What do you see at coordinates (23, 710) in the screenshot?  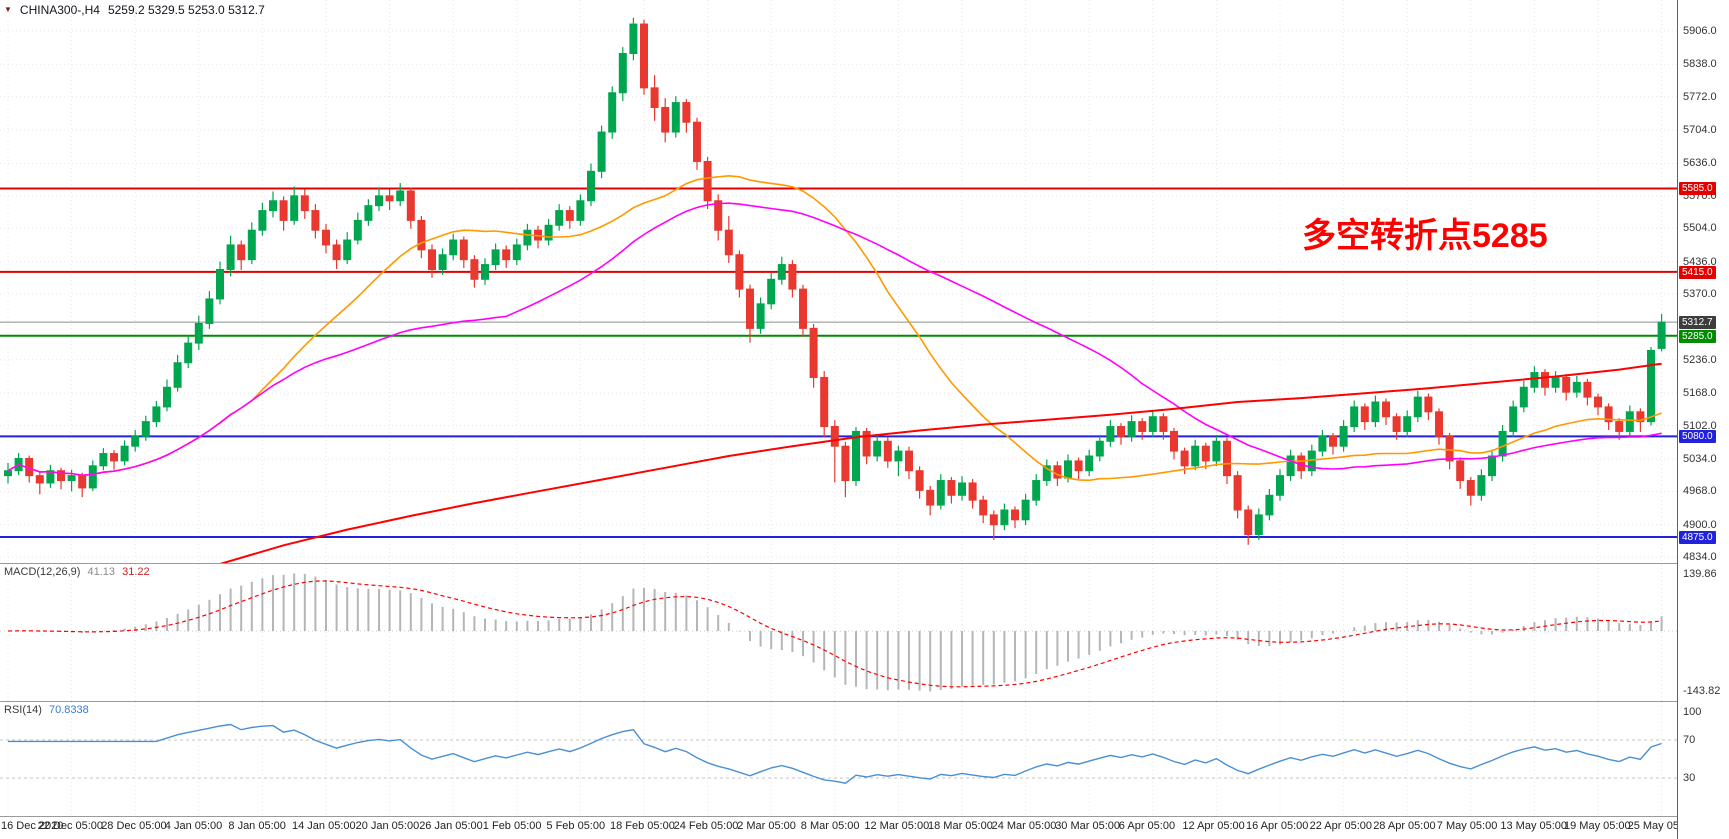 I see `rsi-name: RSI(14)` at bounding box center [23, 710].